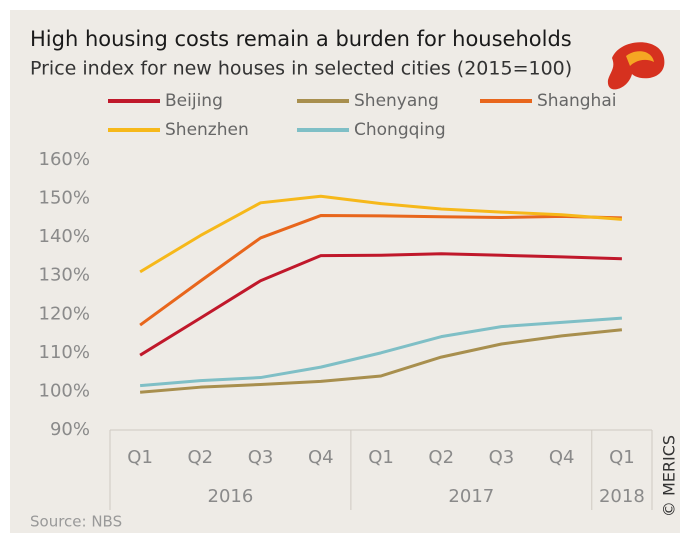  Describe the element at coordinates (64, 313) in the screenshot. I see `y-tick-label: 120%` at that location.